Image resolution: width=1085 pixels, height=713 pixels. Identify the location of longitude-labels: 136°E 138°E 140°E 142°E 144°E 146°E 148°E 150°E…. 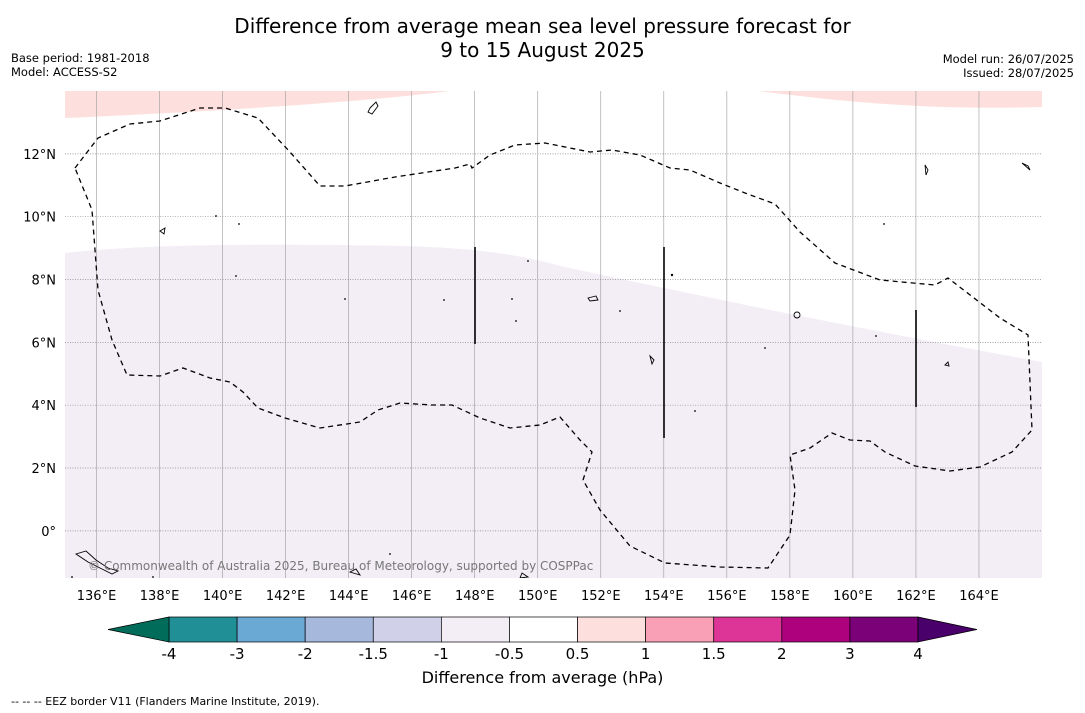
(538, 596).